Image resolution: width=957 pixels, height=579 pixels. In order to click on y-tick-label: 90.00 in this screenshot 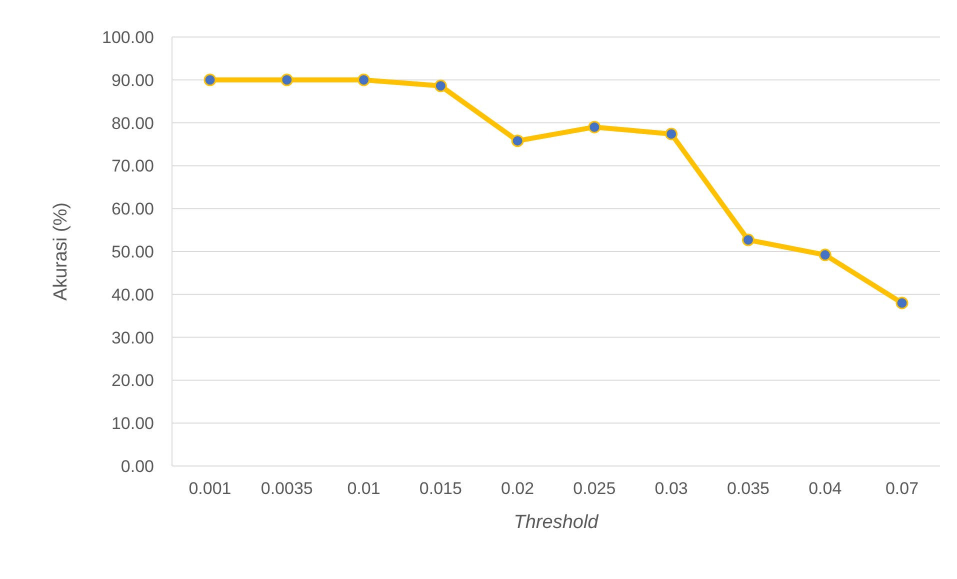, I will do `click(132, 80)`.